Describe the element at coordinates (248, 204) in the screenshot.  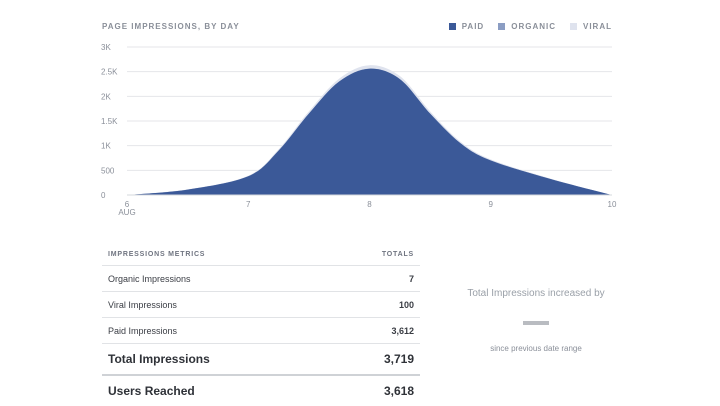
I see `x-tick-label: 7` at that location.